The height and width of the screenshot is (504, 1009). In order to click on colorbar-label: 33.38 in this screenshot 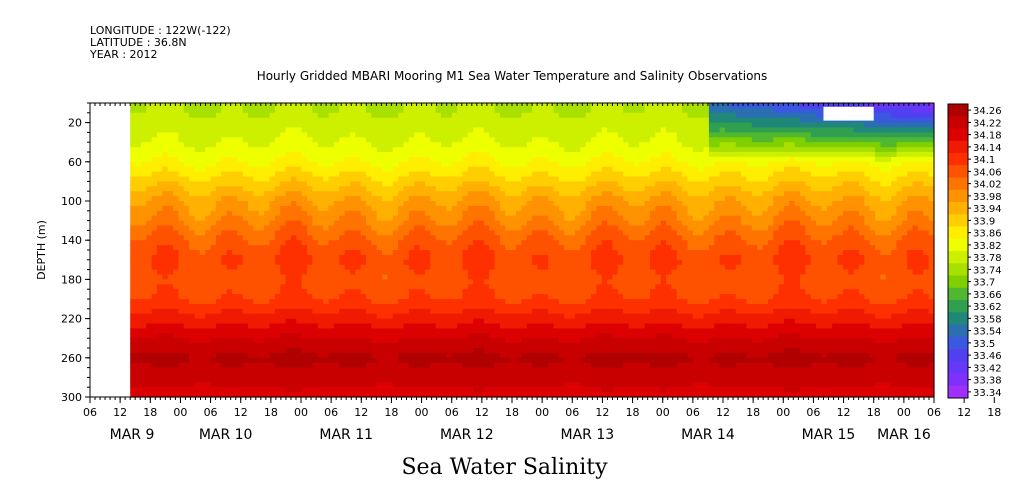, I will do `click(987, 381)`.